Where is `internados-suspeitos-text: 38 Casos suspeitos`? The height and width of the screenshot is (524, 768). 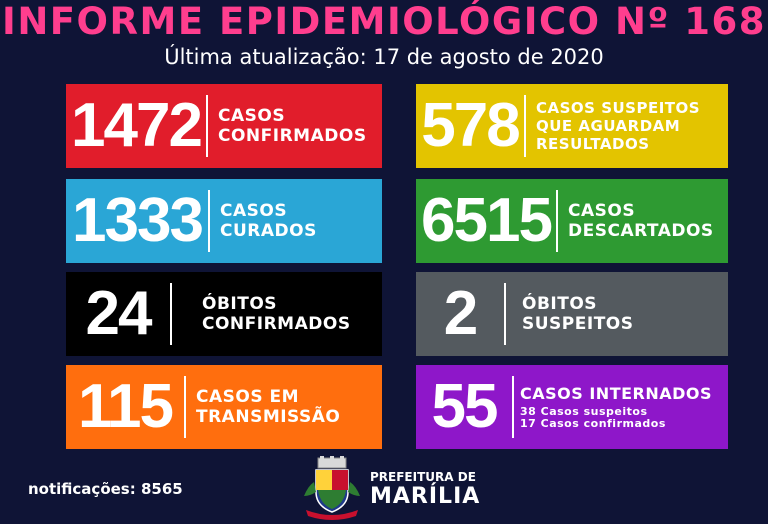
internados-suspeitos-text: 38 Casos suspeitos is located at coordinates (584, 411).